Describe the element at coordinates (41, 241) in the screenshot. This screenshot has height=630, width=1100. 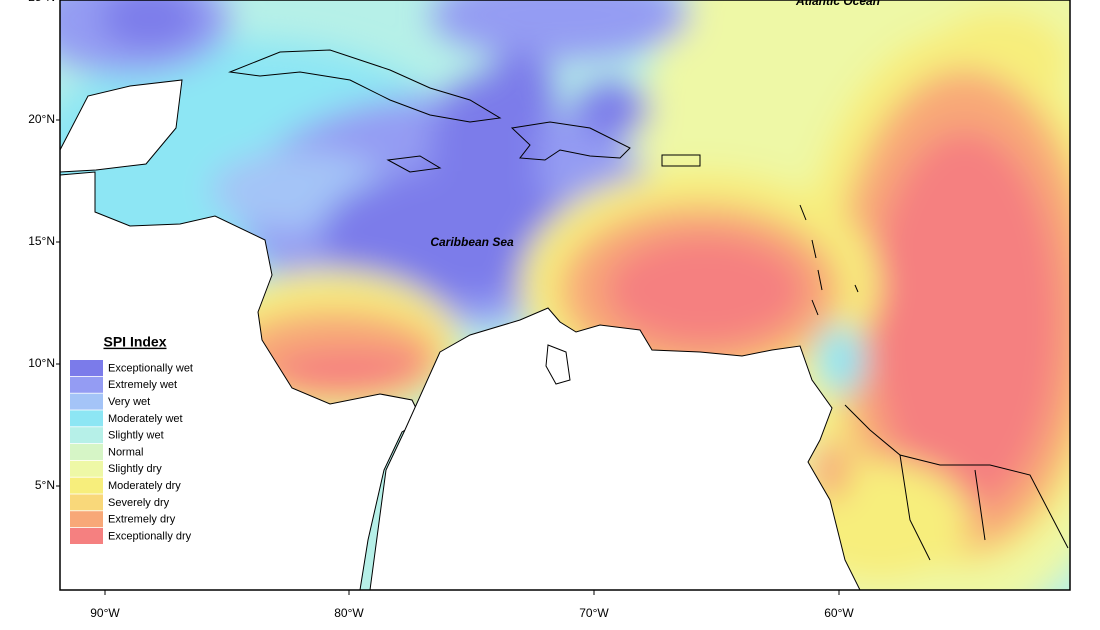
I see `lat-label: 15°N` at that location.